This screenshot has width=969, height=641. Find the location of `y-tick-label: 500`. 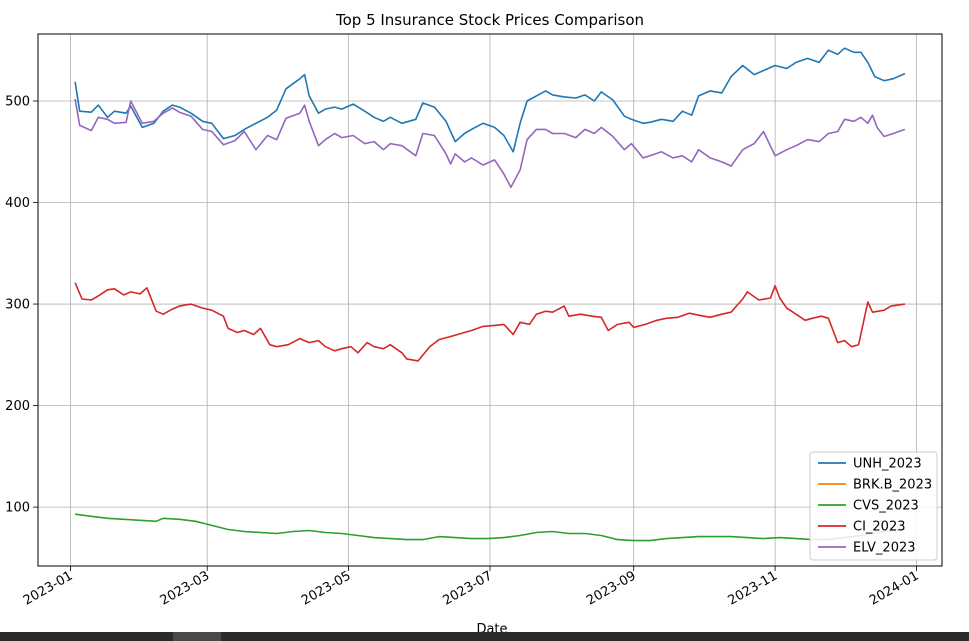

y-tick-label: 500 is located at coordinates (17, 102).